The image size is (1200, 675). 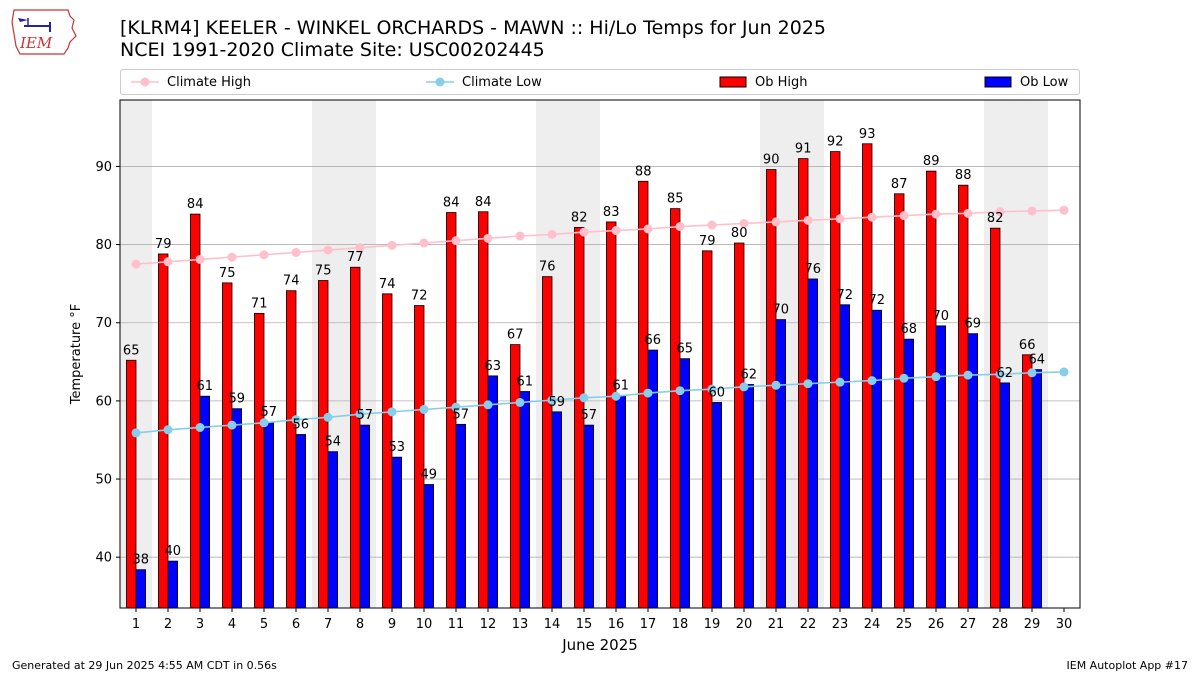 What do you see at coordinates (163, 244) in the screenshot?
I see `ob-high-value-label: 79` at bounding box center [163, 244].